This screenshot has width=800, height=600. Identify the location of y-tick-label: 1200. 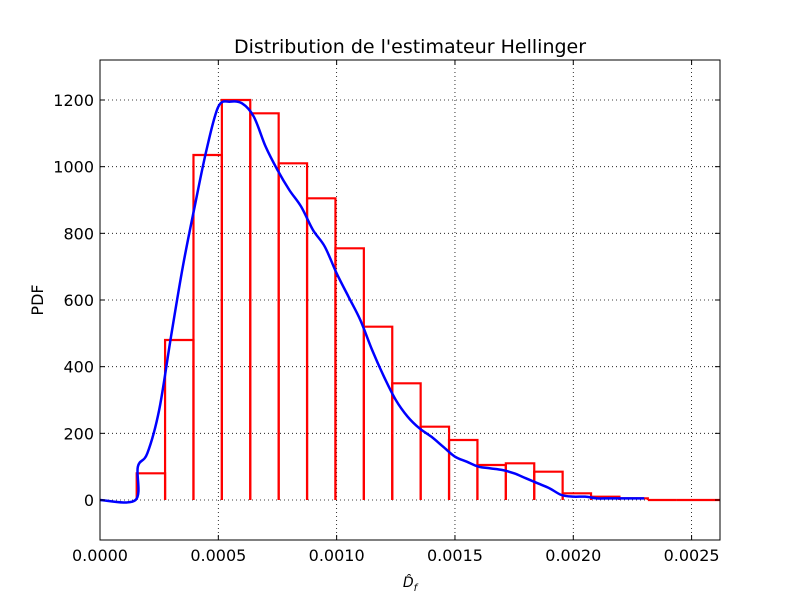
(73, 100).